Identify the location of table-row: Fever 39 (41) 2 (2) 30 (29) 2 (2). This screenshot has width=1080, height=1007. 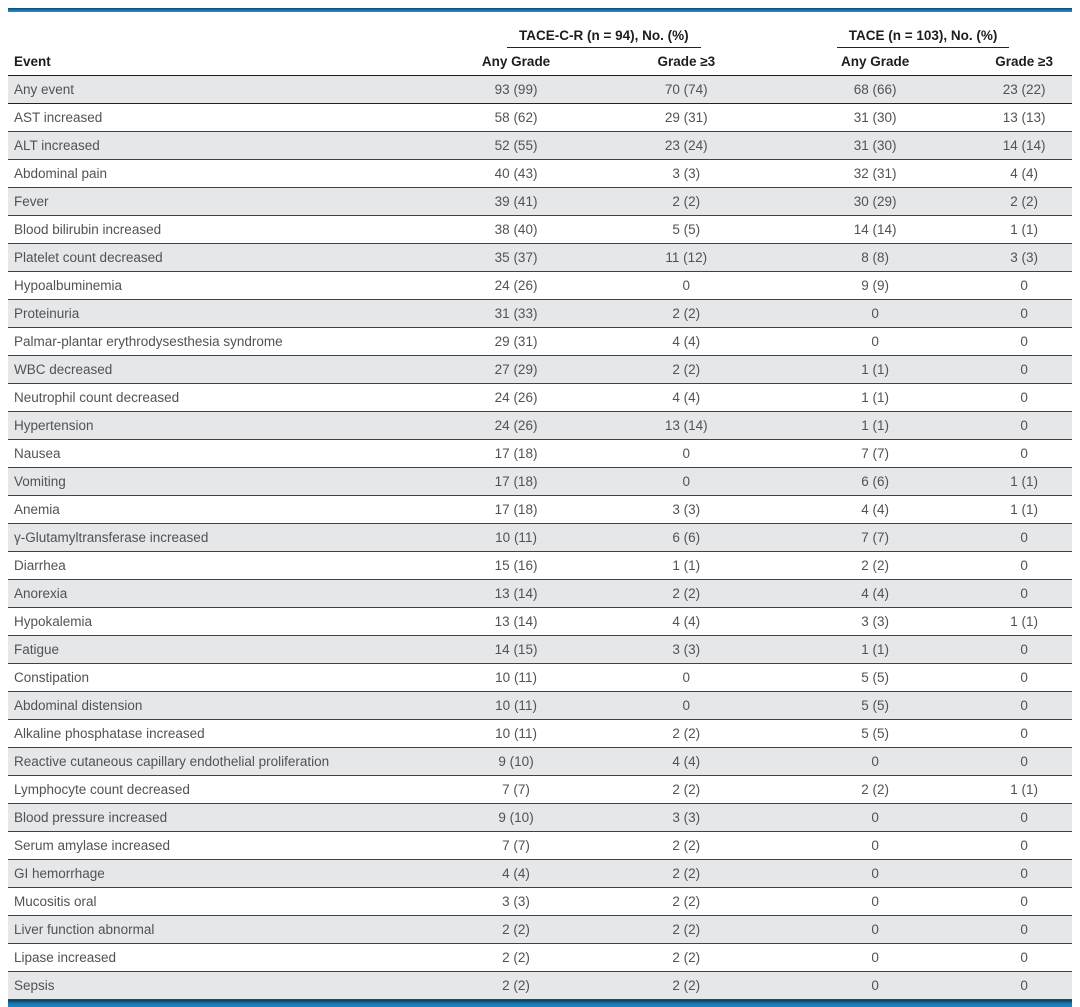
(540, 201).